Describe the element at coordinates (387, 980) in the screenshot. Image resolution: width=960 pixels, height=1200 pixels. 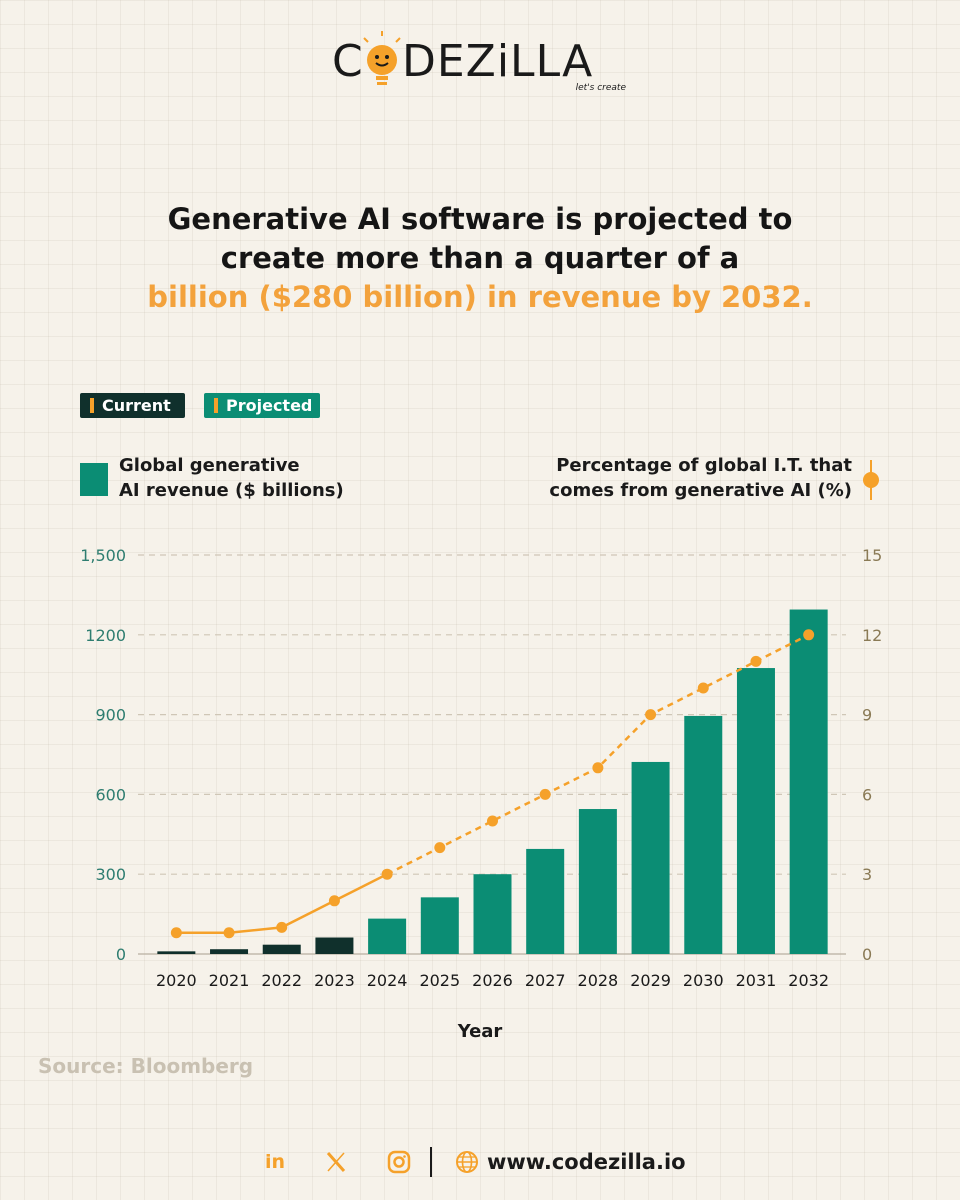
I see `x-tick-label: 2024` at that location.